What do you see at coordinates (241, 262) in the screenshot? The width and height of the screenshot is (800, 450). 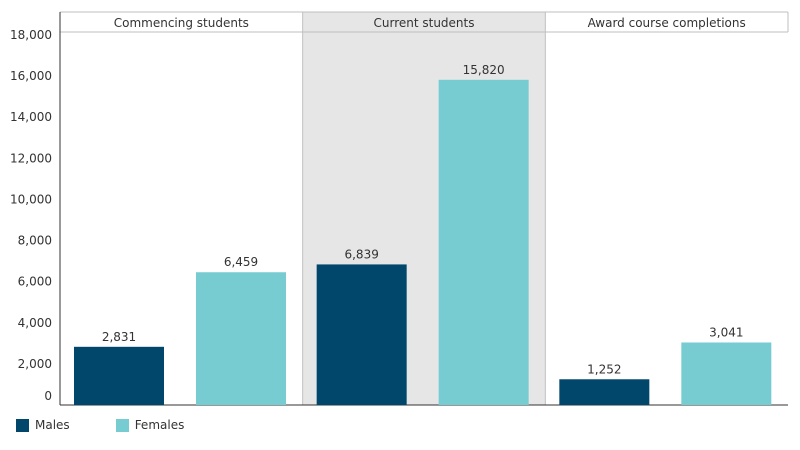 I see `data-label-females-0: 6,459` at bounding box center [241, 262].